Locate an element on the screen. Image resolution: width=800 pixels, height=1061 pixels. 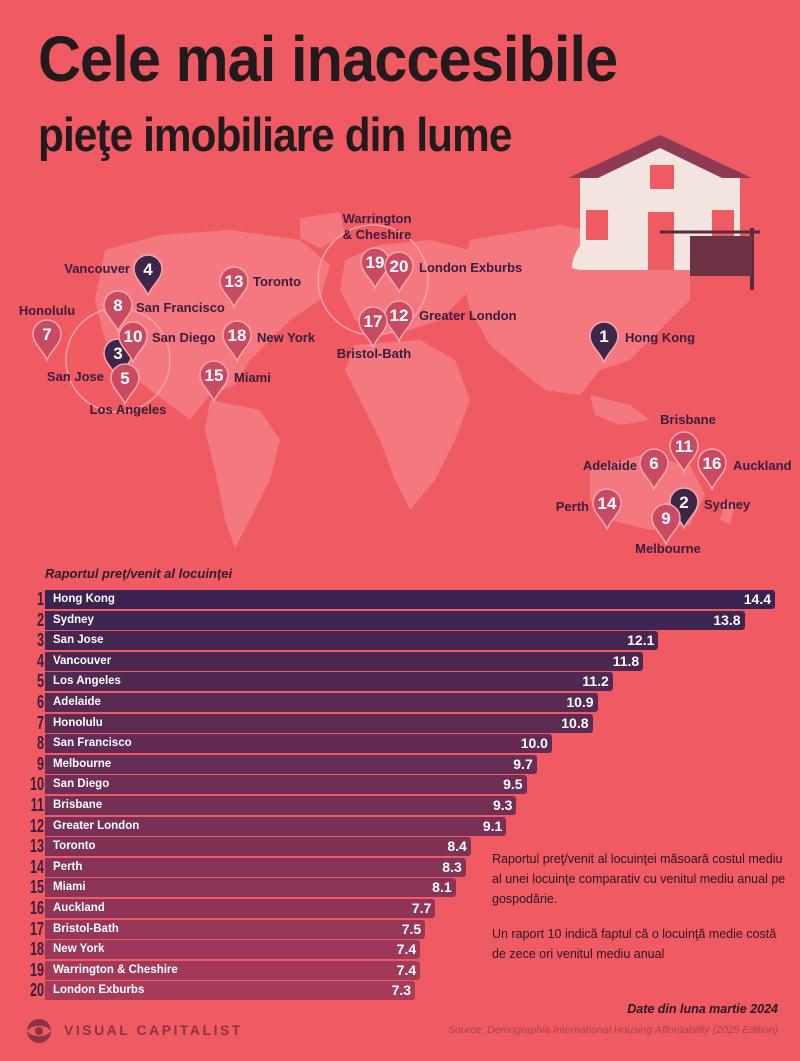
chart-title: Raportul preţ/venit al locuinţei is located at coordinates (139, 573).